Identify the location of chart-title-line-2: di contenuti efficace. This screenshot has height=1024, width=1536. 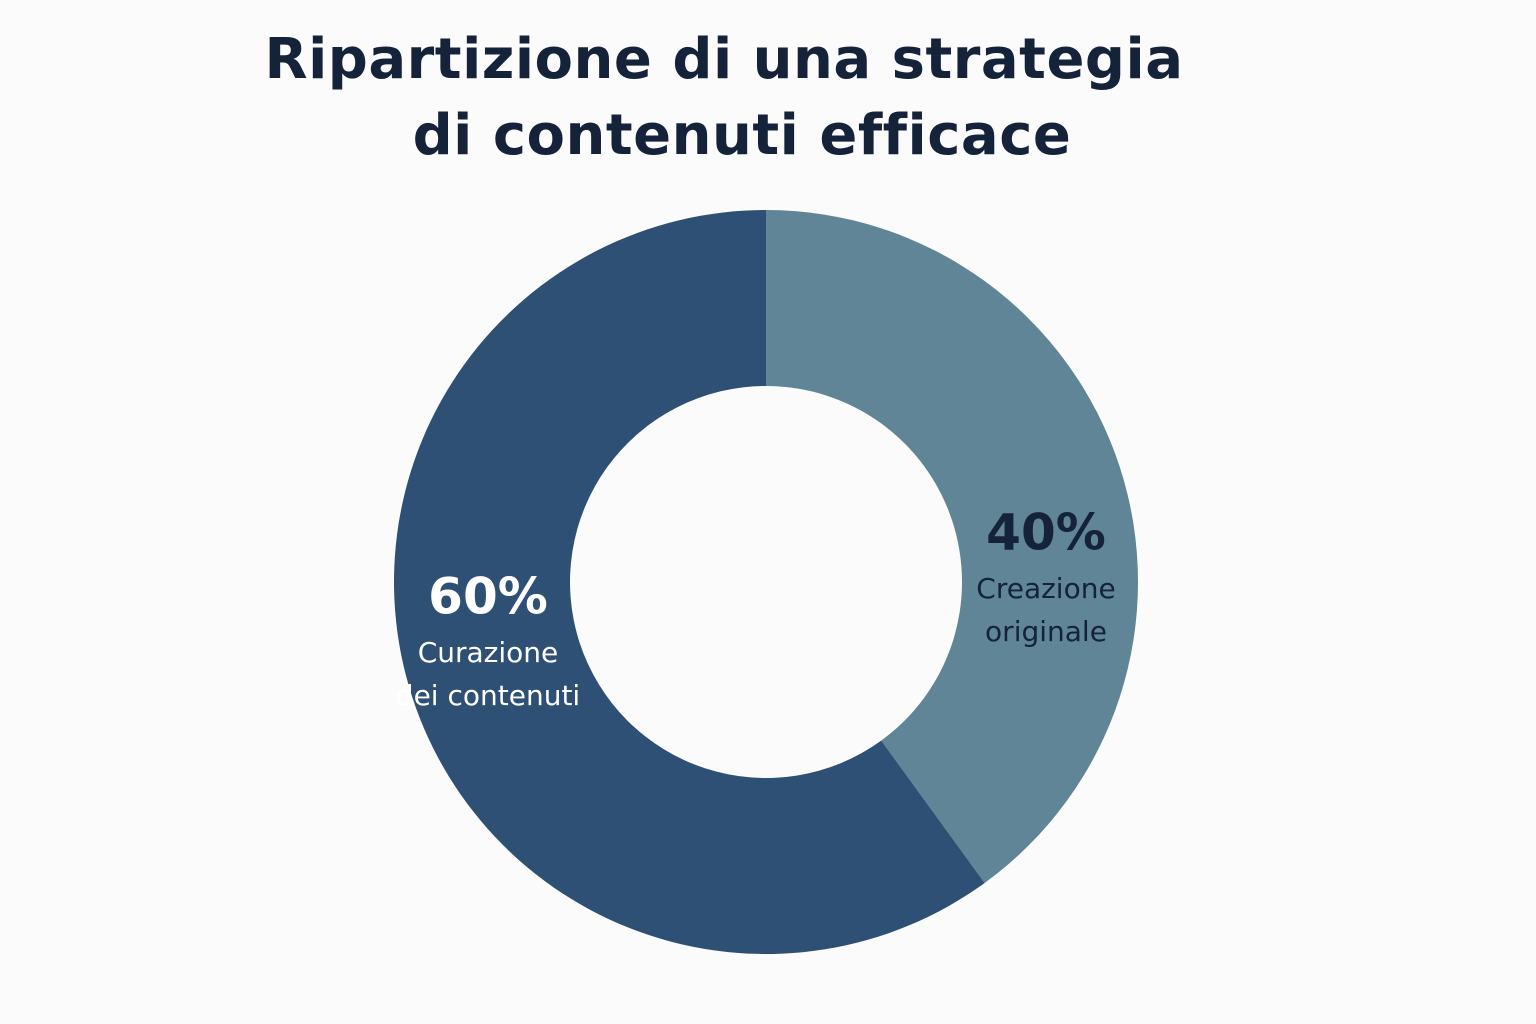
(742, 135).